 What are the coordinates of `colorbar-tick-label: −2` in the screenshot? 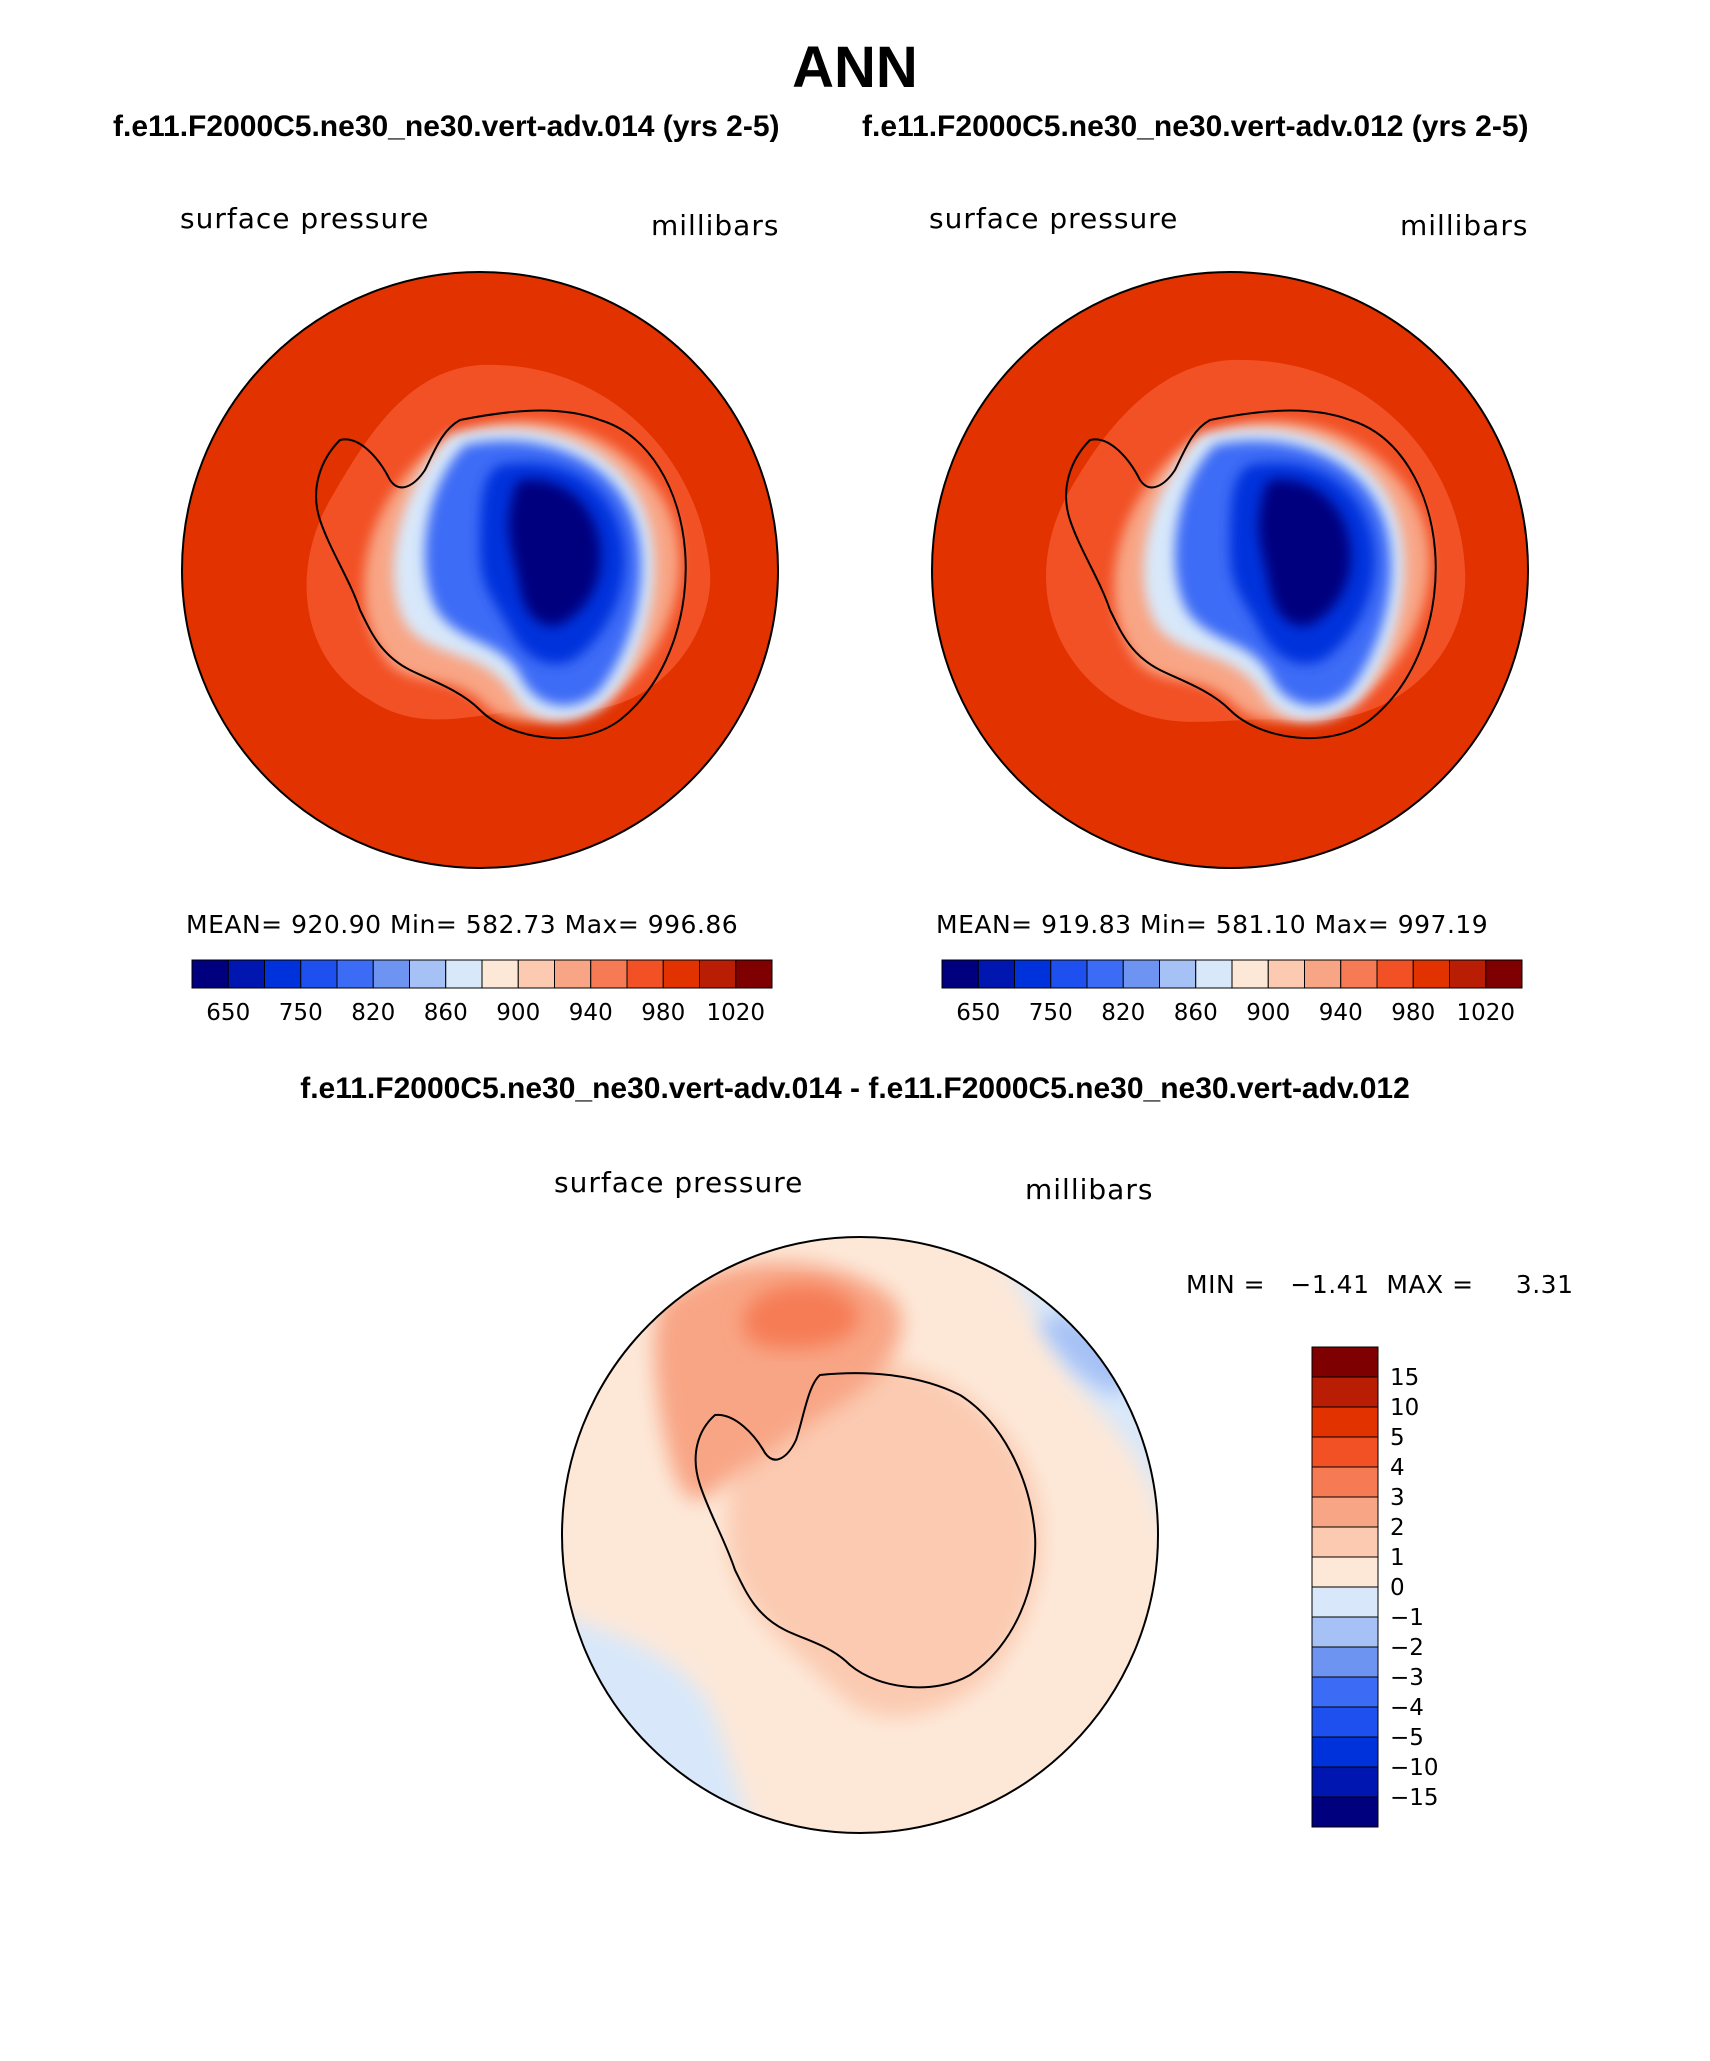 It's located at (1407, 1648).